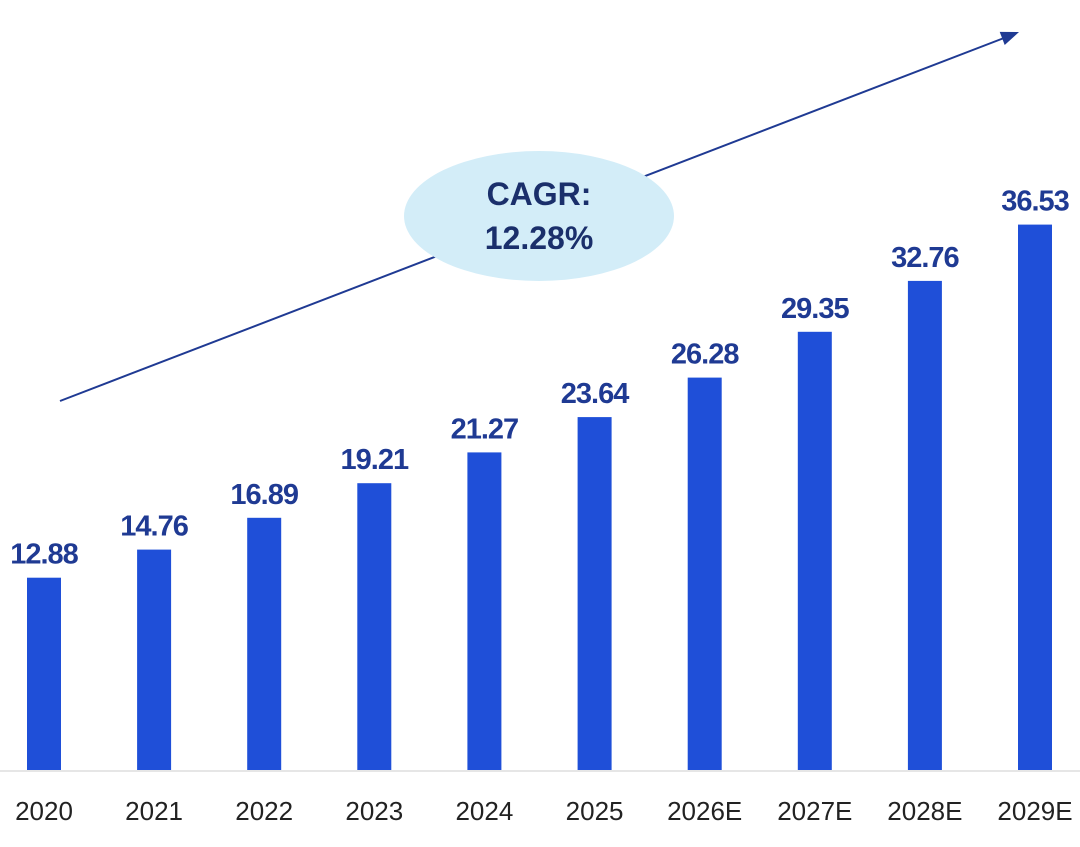 This screenshot has width=1080, height=847. Describe the element at coordinates (814, 811) in the screenshot. I see `x-tick-label: 2027E` at that location.